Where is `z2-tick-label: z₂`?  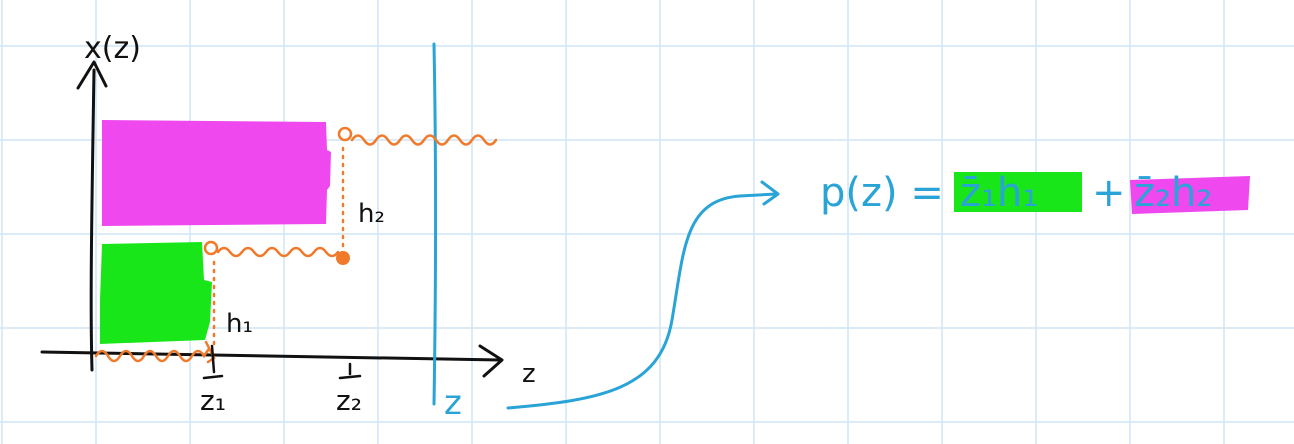
z2-tick-label: z₂ is located at coordinates (349, 400).